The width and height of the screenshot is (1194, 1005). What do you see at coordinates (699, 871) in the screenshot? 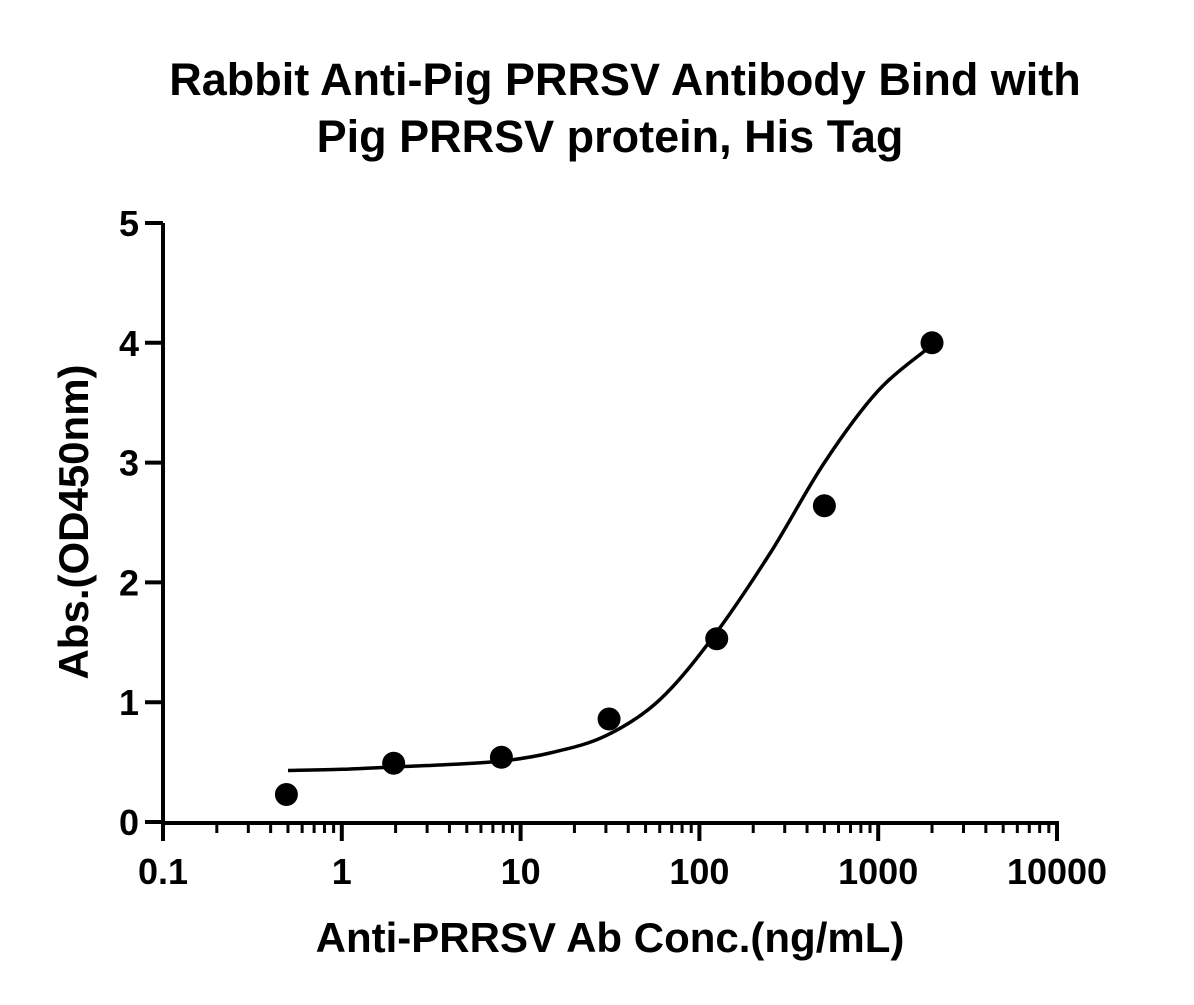
I see `x-tick-label-100: 100` at bounding box center [699, 871].